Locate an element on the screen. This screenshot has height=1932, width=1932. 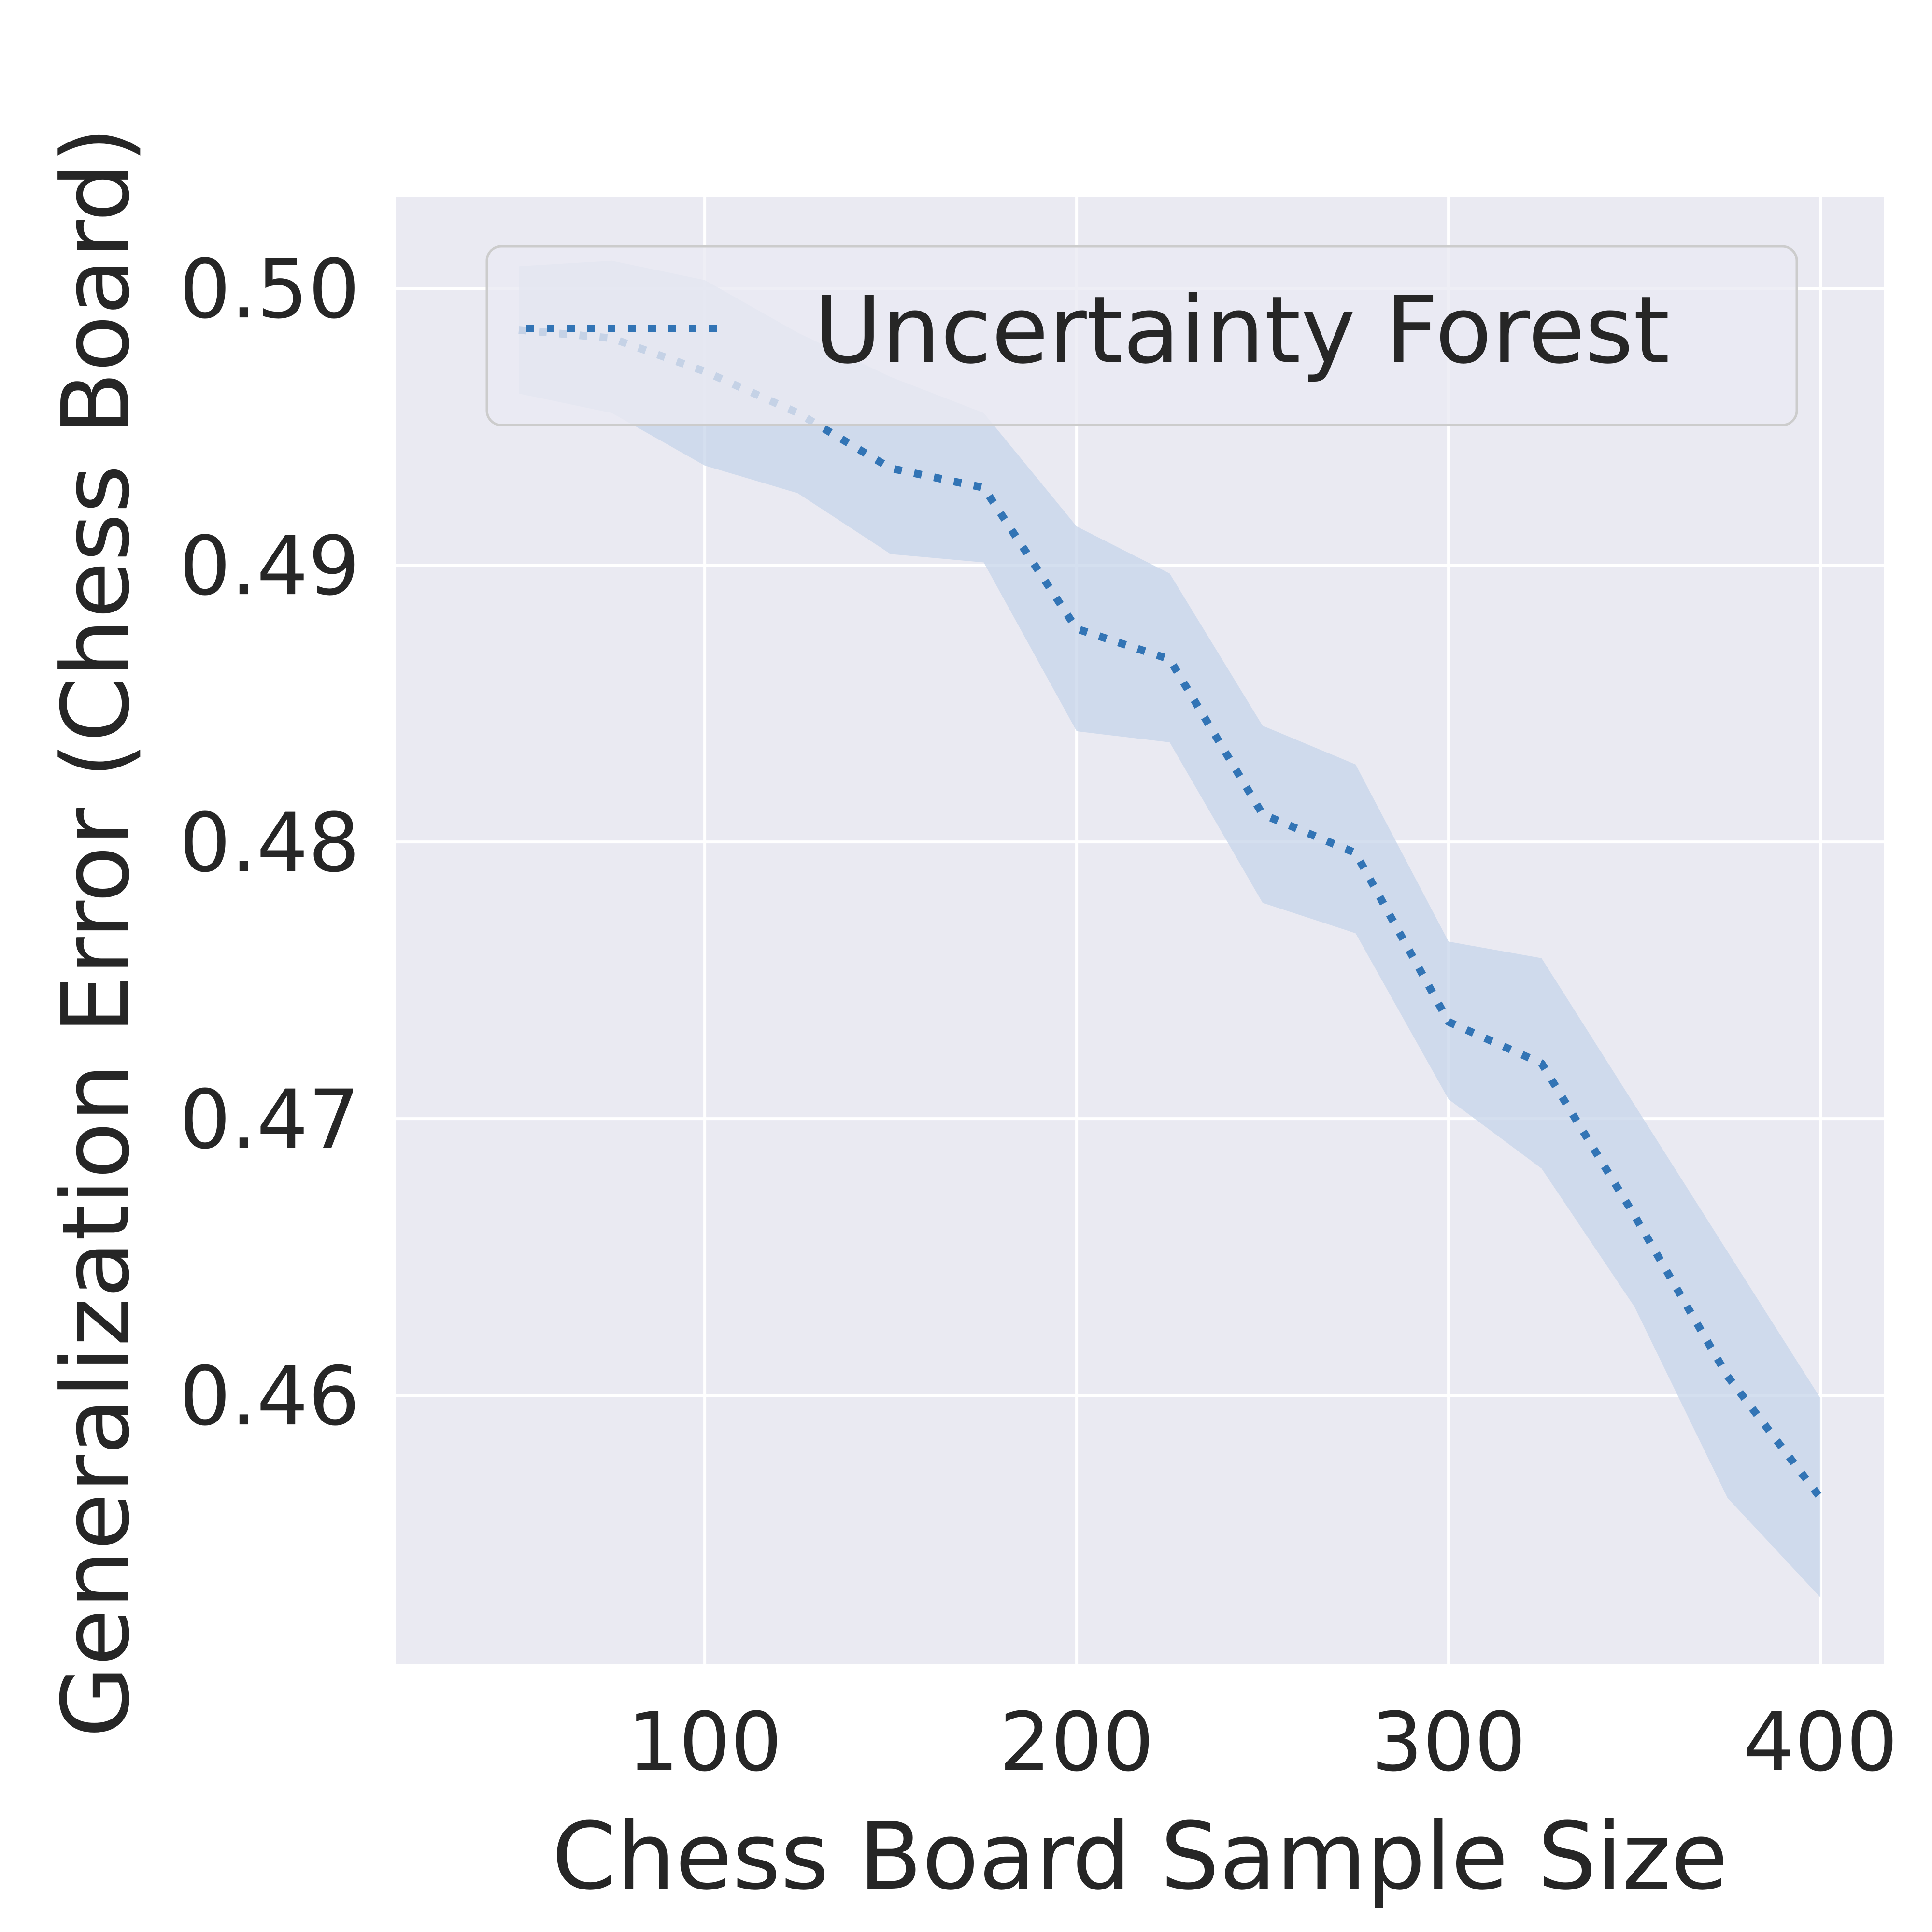
x-tick-label-1: 200 is located at coordinates (1076, 1742).